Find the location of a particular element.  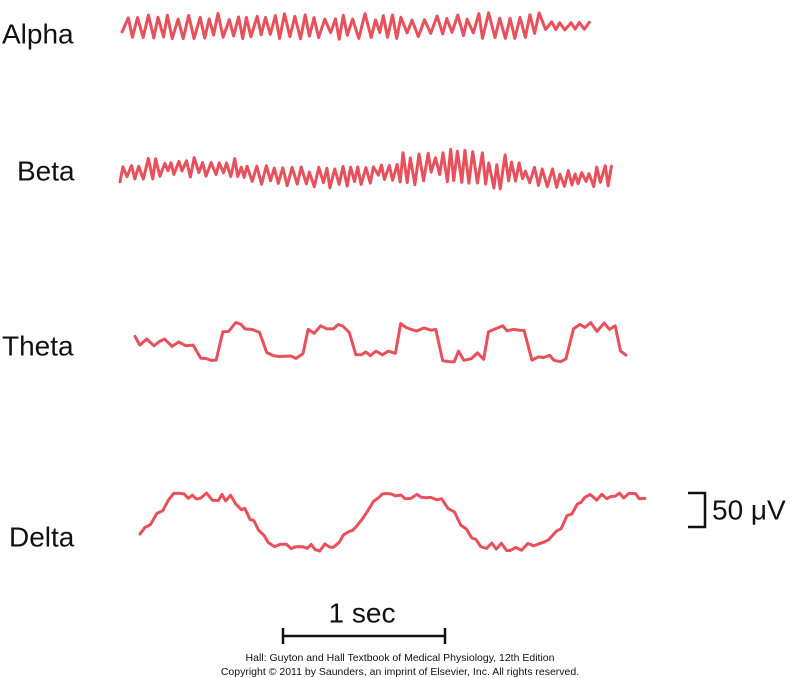

voltage-scale-bar is located at coordinates (697, 510).